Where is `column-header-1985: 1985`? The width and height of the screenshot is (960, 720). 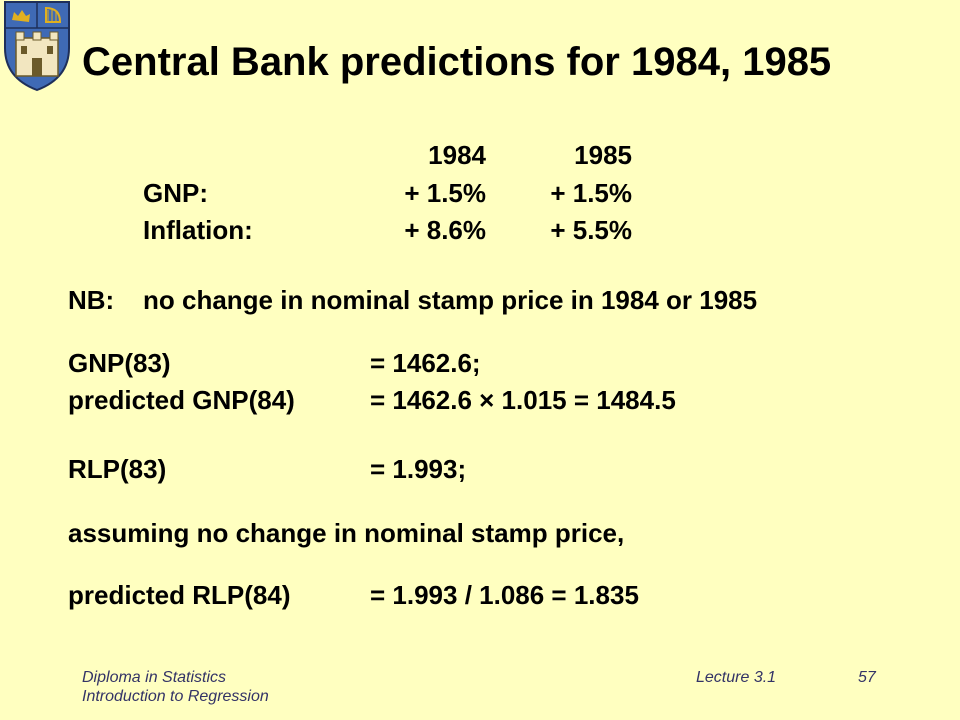 column-header-1985: 1985 is located at coordinates (603, 155).